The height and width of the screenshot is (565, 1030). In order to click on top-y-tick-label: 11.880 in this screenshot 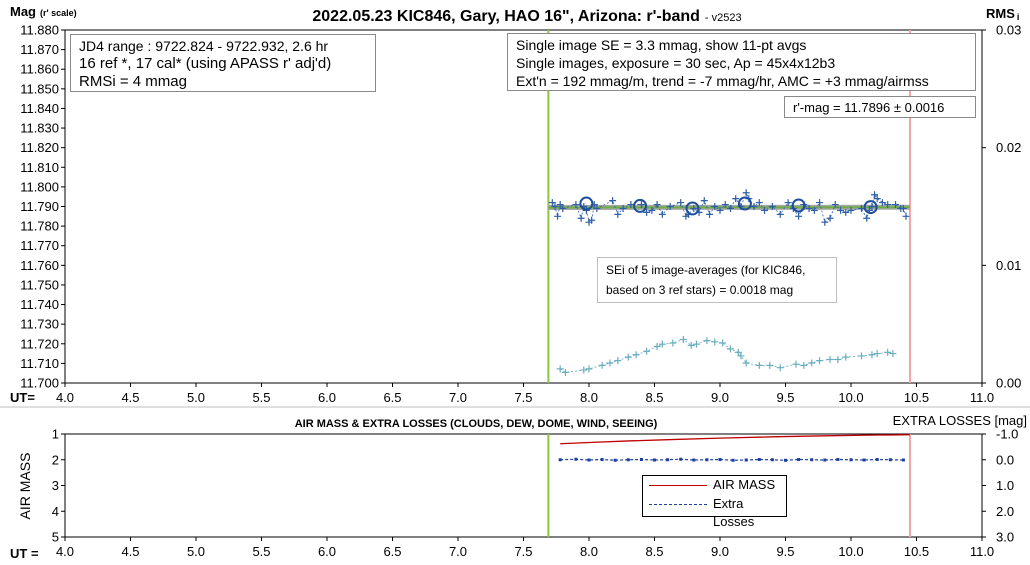, I will do `click(39, 30)`.